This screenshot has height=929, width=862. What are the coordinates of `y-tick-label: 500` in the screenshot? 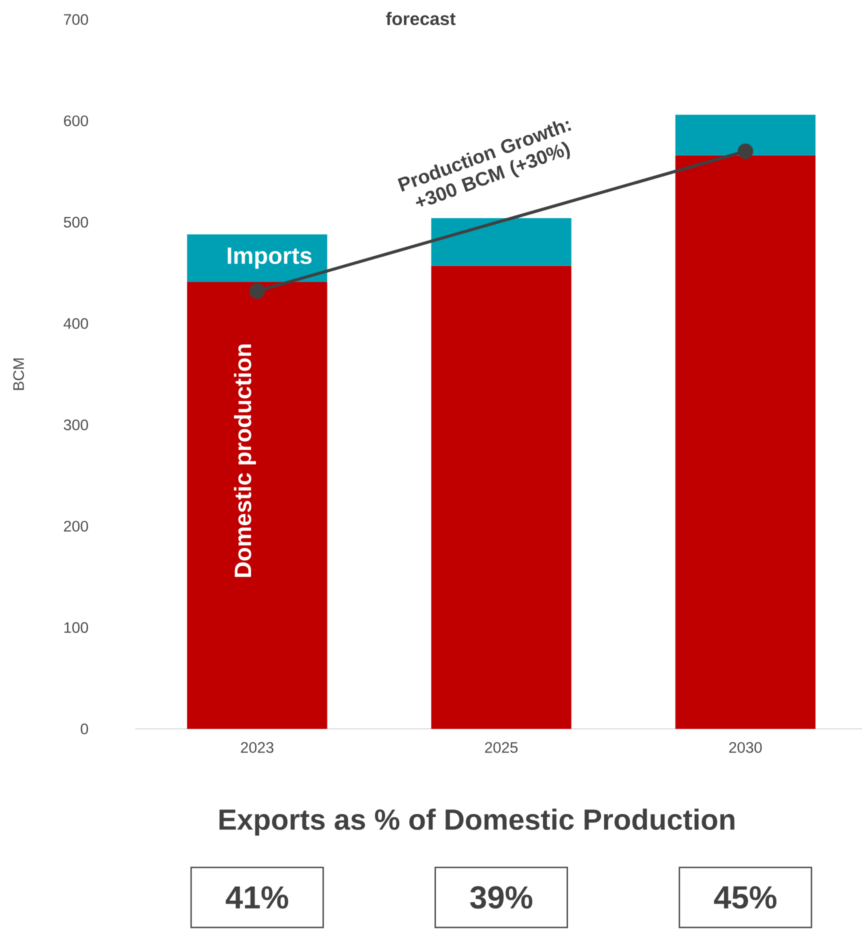 It's located at (76, 222).